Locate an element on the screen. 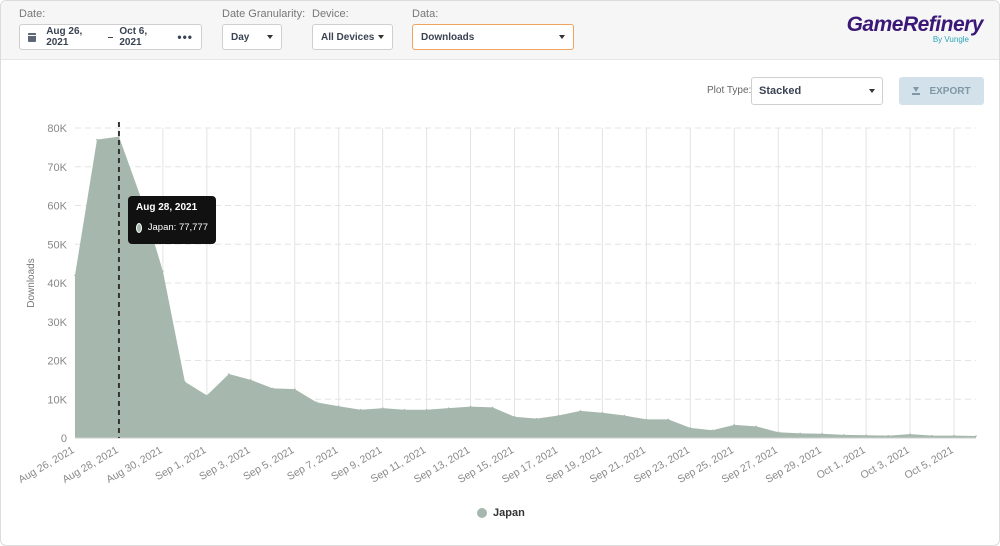  tooltip-date: Aug 28, 2021 is located at coordinates (167, 207).